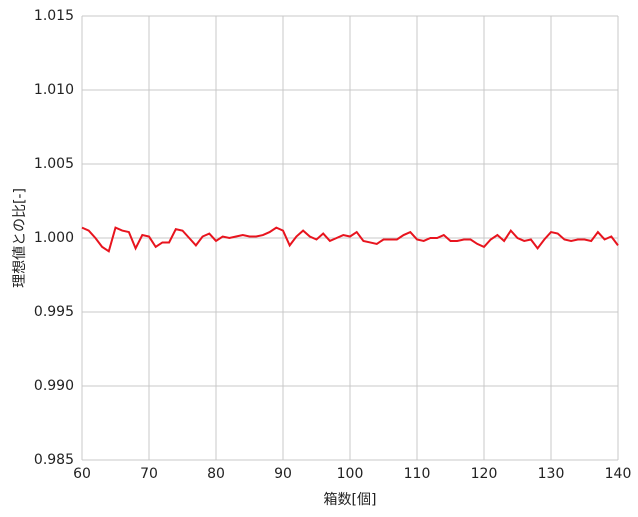 This screenshot has height=517, width=638. Describe the element at coordinates (417, 474) in the screenshot. I see `x-tick-label: 110` at that location.